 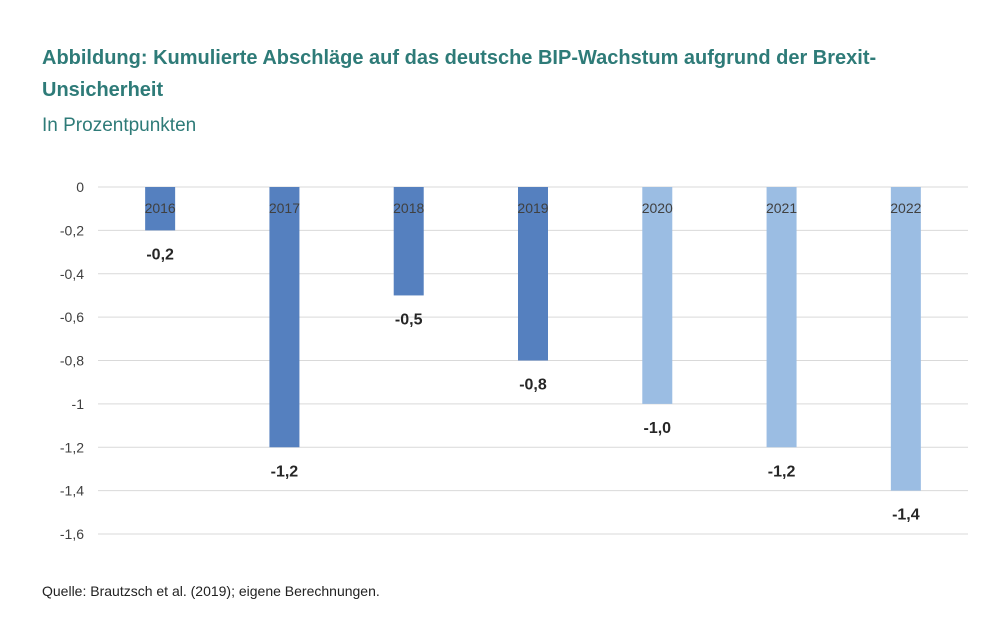 What do you see at coordinates (408, 241) in the screenshot?
I see `bar-2018` at bounding box center [408, 241].